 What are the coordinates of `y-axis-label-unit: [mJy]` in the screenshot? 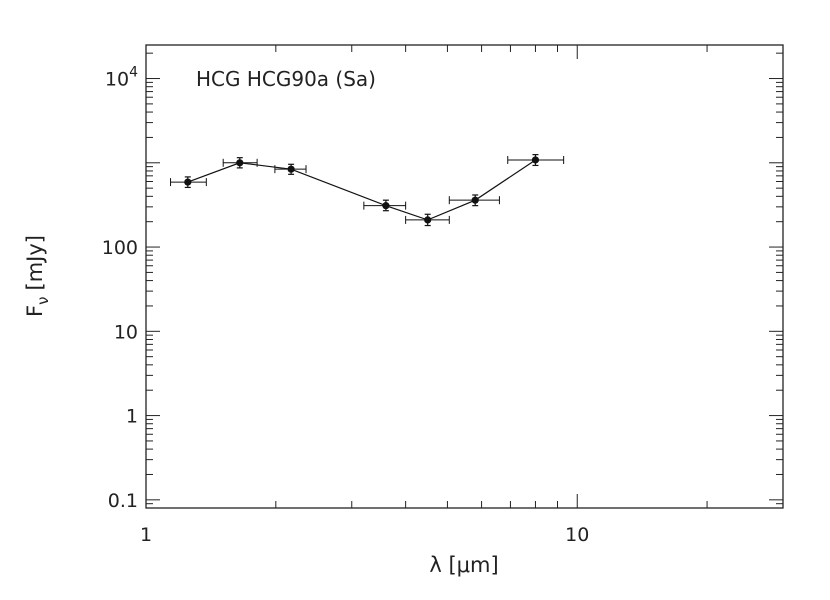 It's located at (35, 262).